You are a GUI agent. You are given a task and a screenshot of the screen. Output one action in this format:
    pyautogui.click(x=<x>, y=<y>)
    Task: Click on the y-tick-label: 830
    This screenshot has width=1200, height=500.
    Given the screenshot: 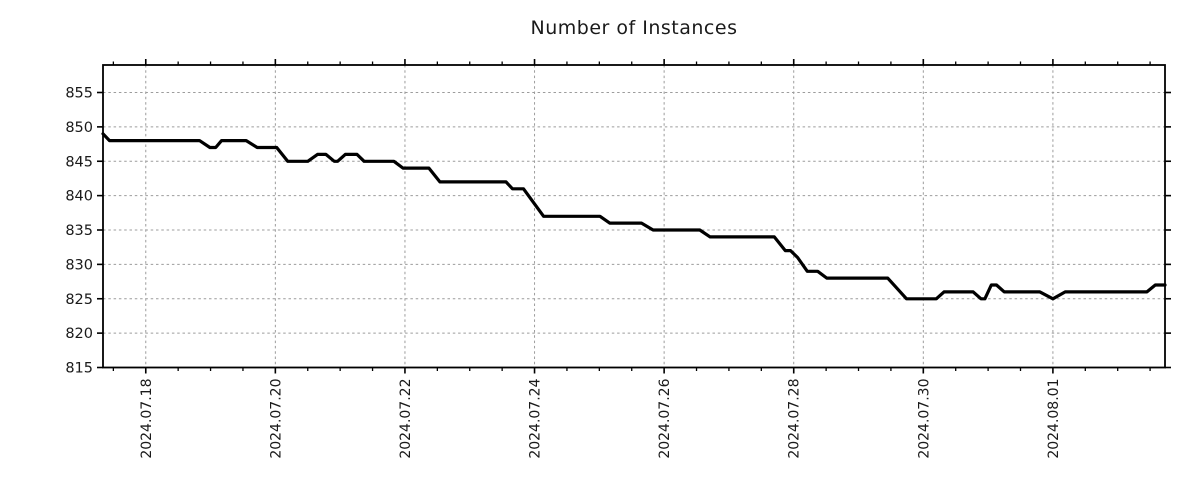 What is the action you would take?
    pyautogui.click(x=79, y=265)
    